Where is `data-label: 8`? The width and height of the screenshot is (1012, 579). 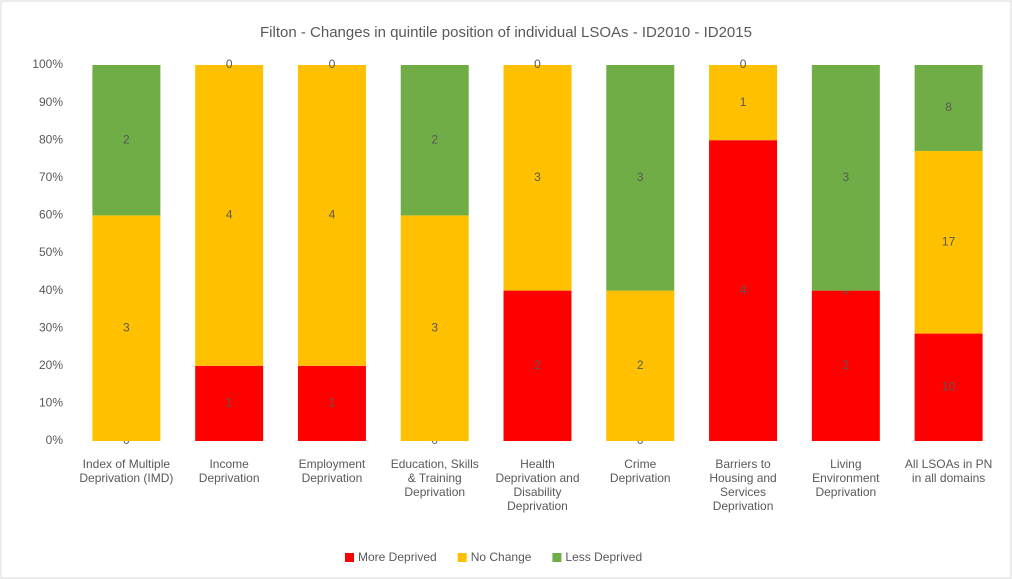 data-label: 8 is located at coordinates (948, 107).